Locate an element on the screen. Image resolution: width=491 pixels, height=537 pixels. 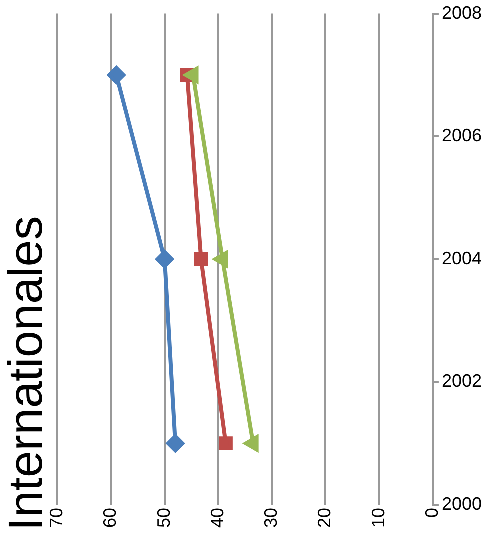
y-tick-label: 2002 is located at coordinates (462, 381).